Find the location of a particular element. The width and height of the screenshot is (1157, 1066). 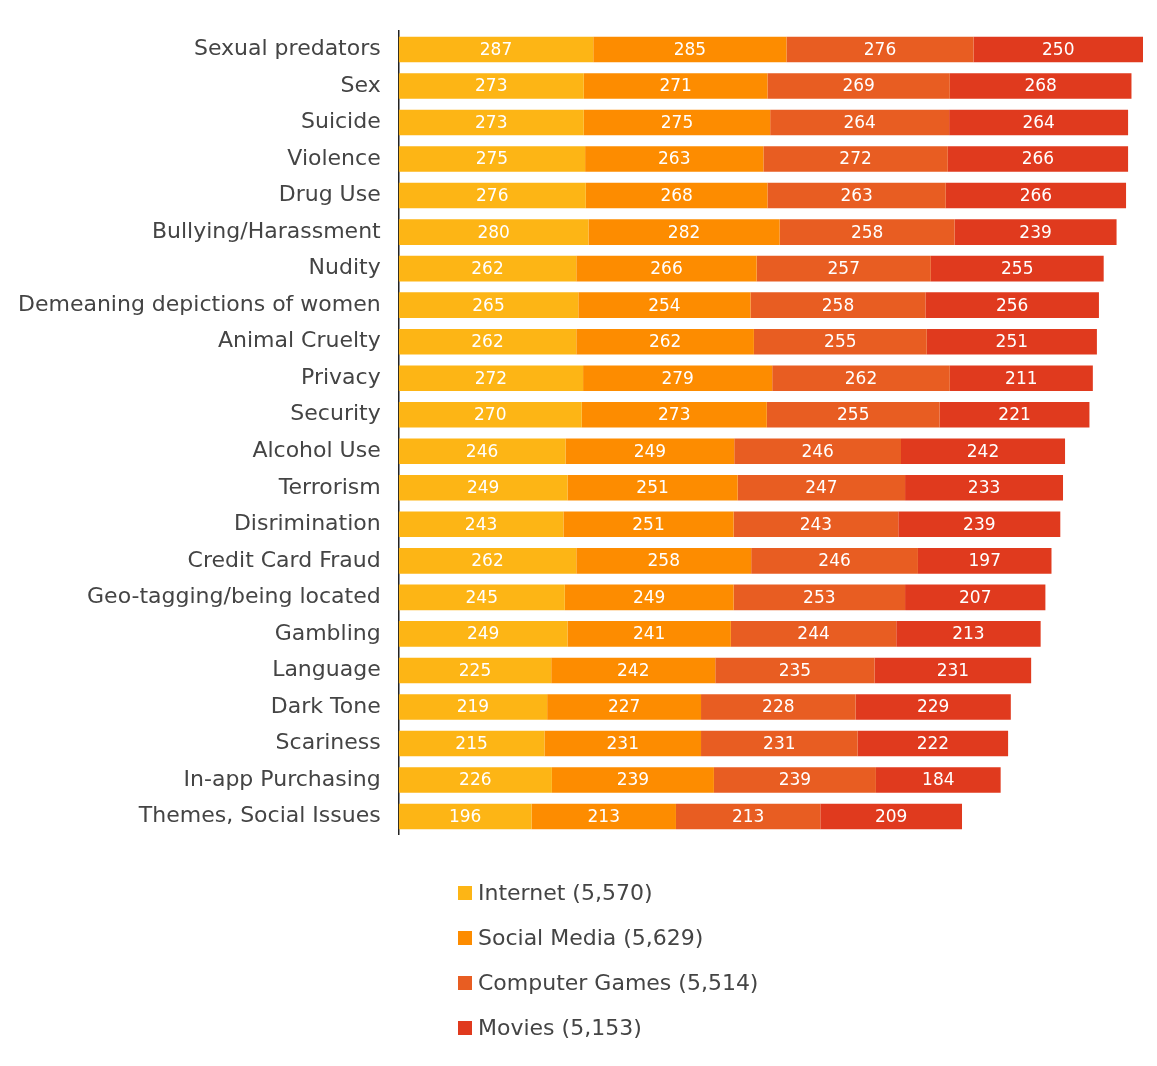

data-label: 246 is located at coordinates (817, 450).